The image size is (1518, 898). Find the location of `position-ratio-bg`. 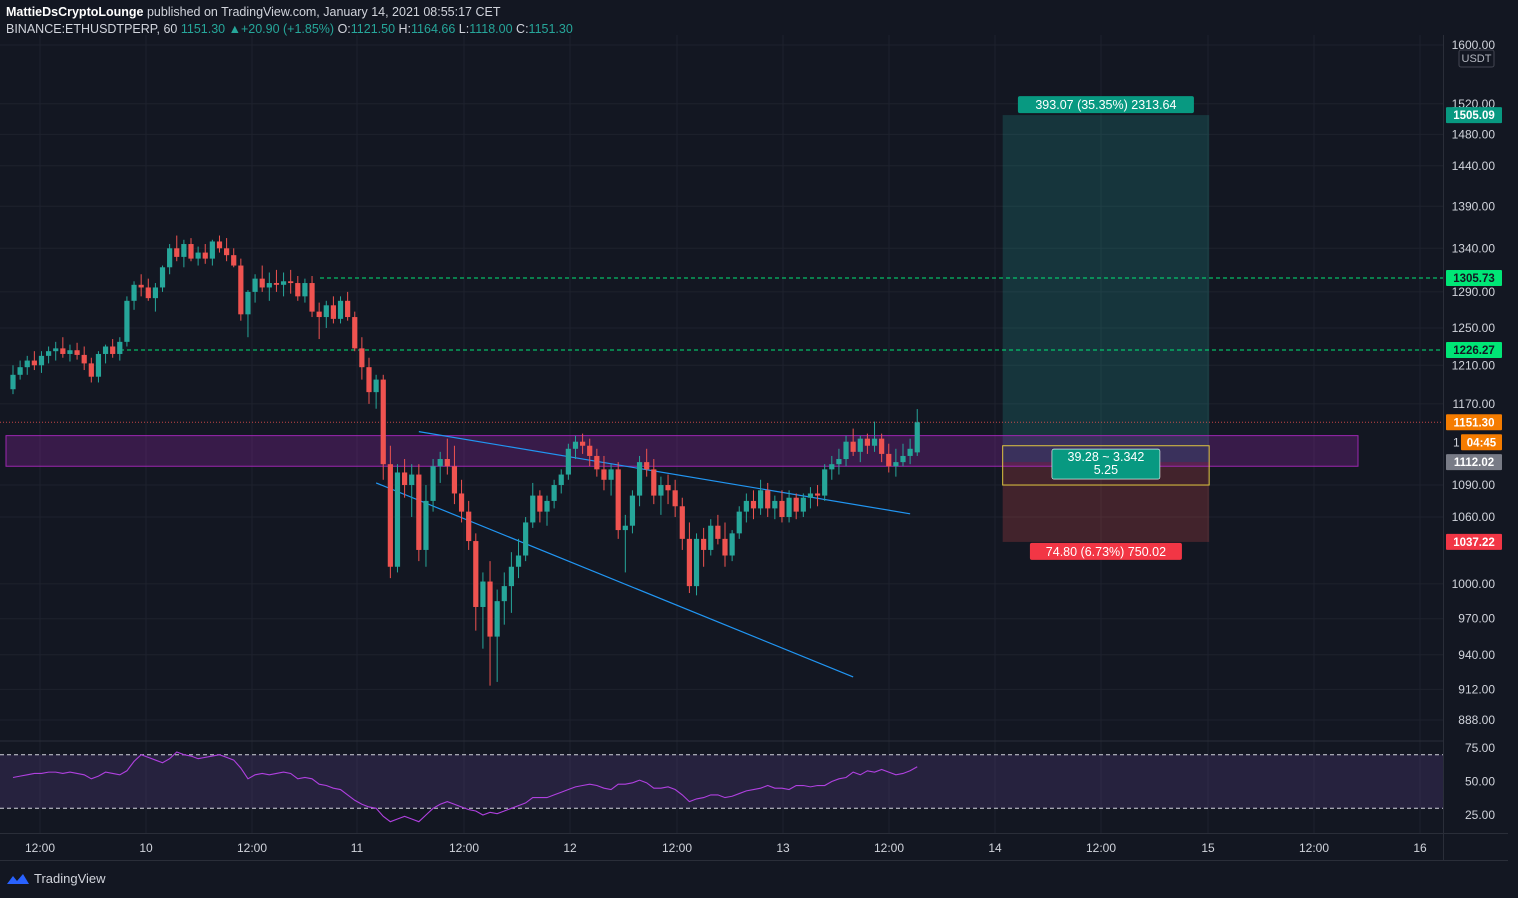

position-ratio-bg is located at coordinates (1106, 464).